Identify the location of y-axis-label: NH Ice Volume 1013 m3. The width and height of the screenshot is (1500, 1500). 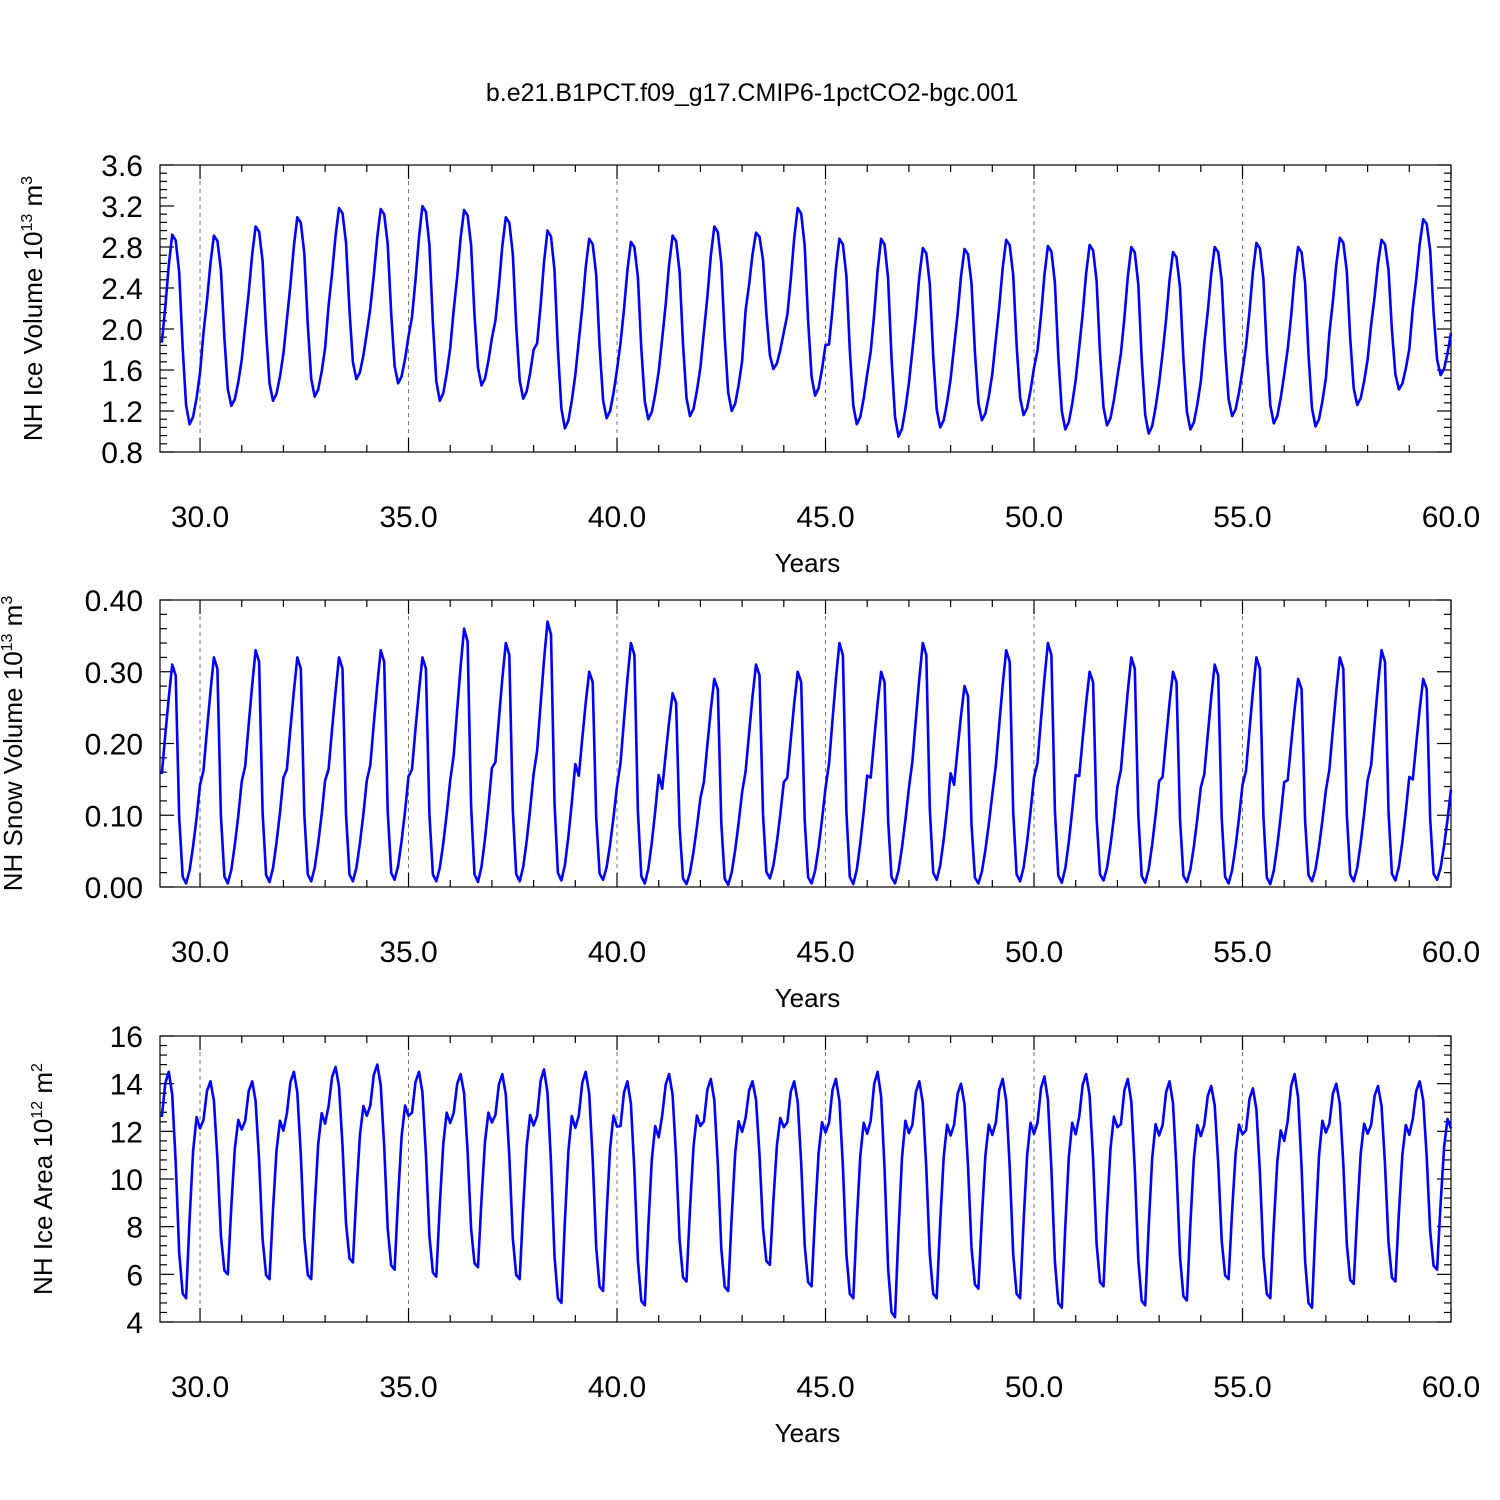
(33, 308).